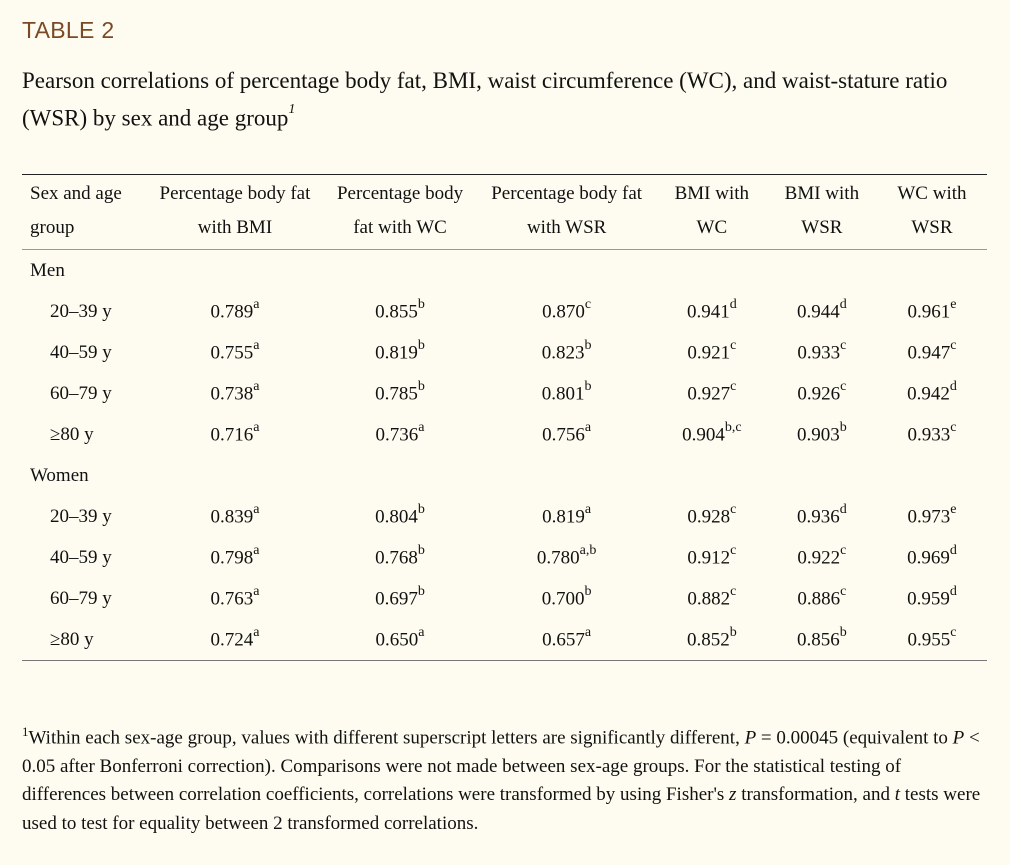  Describe the element at coordinates (818, 312) in the screenshot. I see `correlation-value: 0.944` at that location.